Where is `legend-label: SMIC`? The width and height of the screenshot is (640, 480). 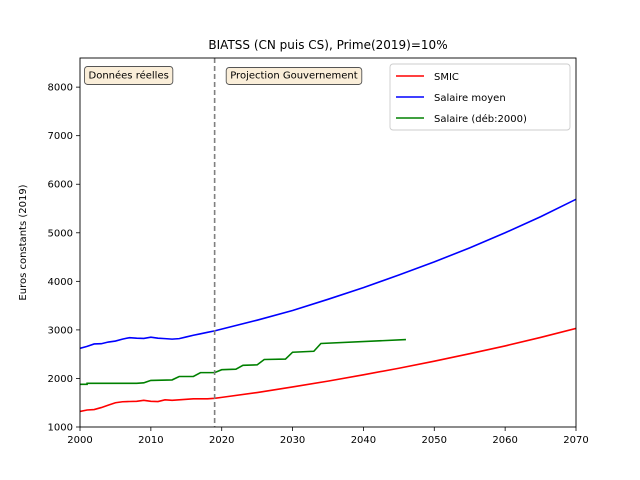 legend-label: SMIC is located at coordinates (446, 77).